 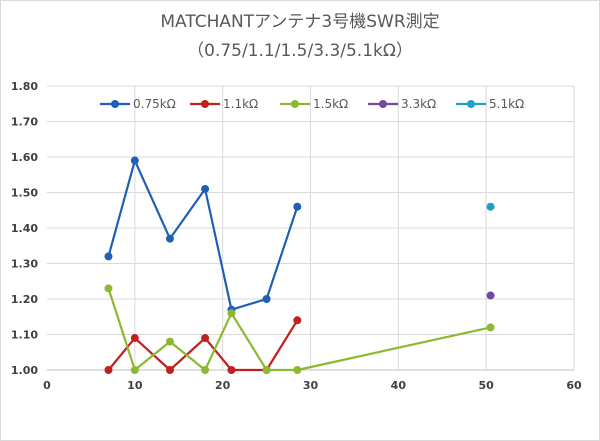 I want to click on y-tick-label: 1.40, so click(x=24, y=228).